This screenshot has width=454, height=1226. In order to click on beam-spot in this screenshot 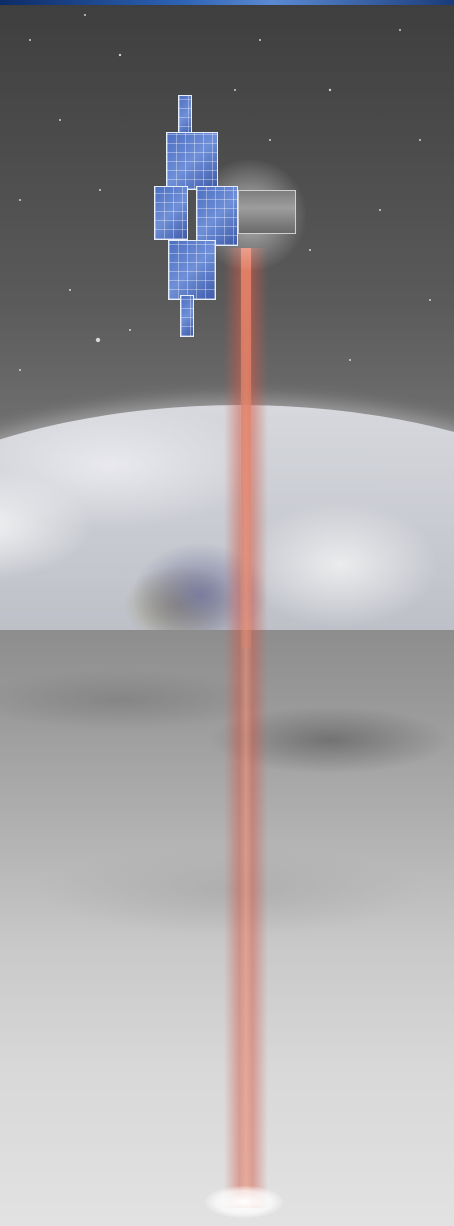, I will do `click(244, 1202)`.